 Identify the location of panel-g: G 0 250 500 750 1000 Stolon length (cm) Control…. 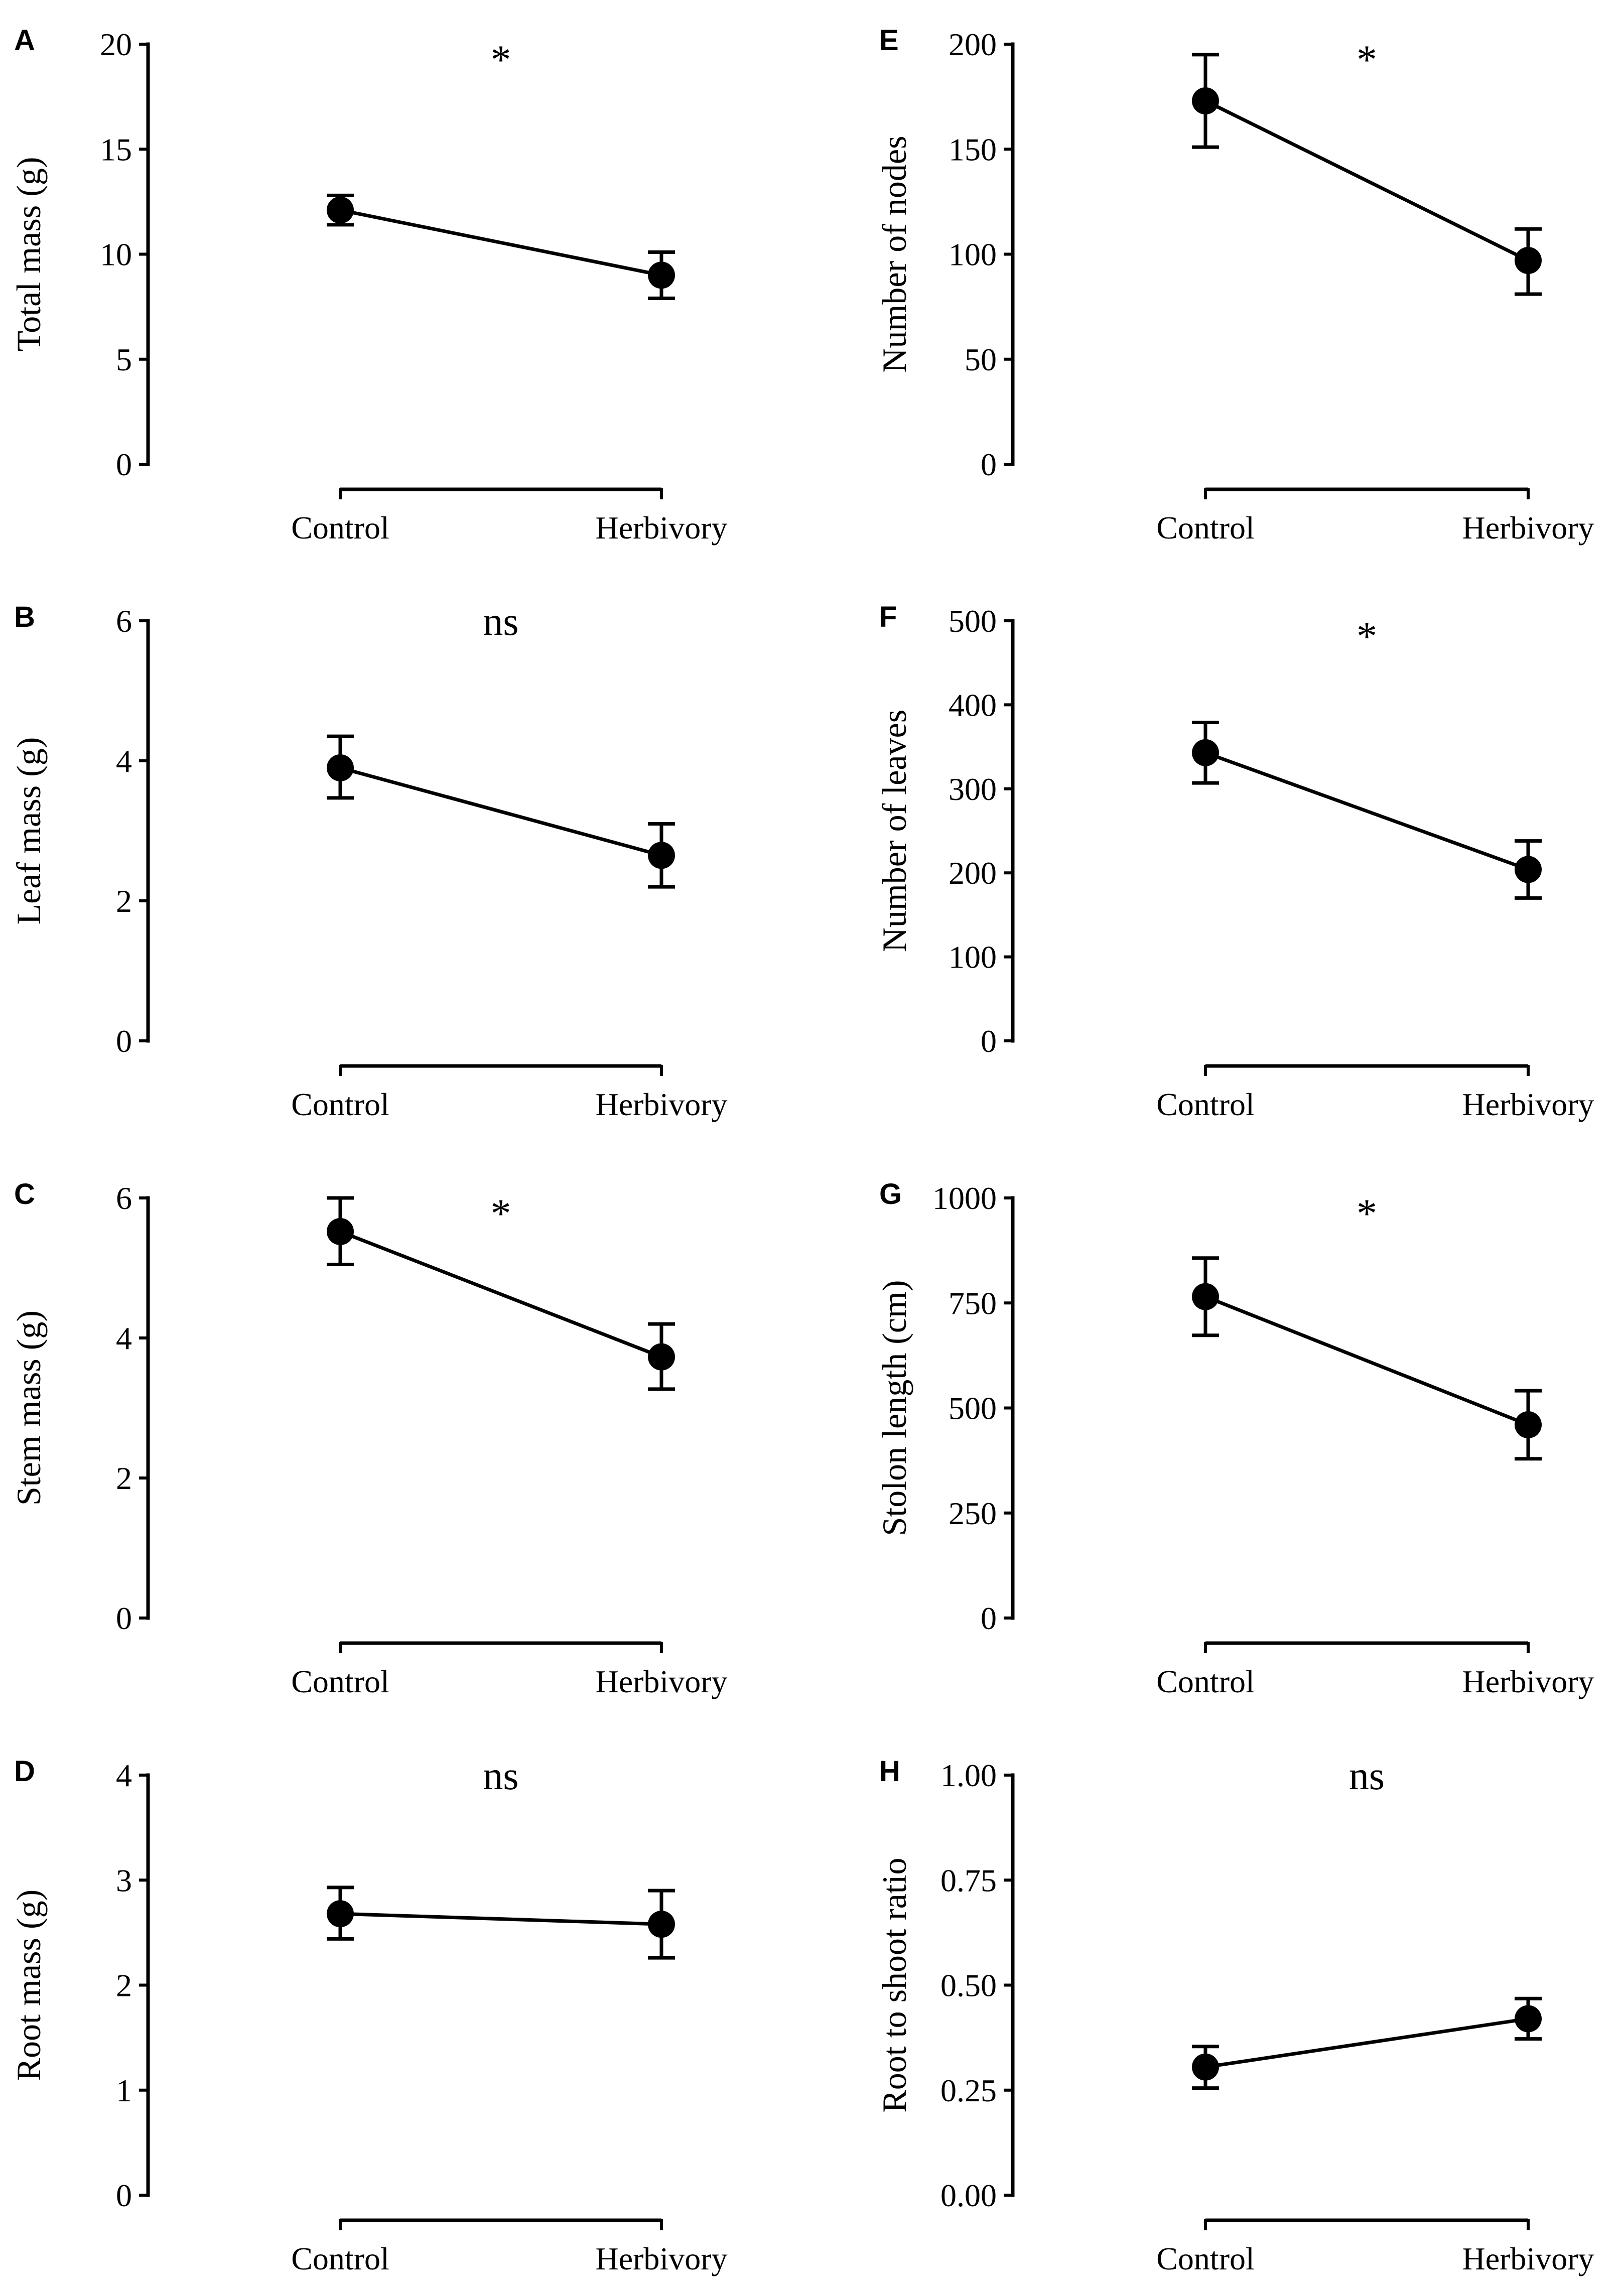
(1234, 1438).